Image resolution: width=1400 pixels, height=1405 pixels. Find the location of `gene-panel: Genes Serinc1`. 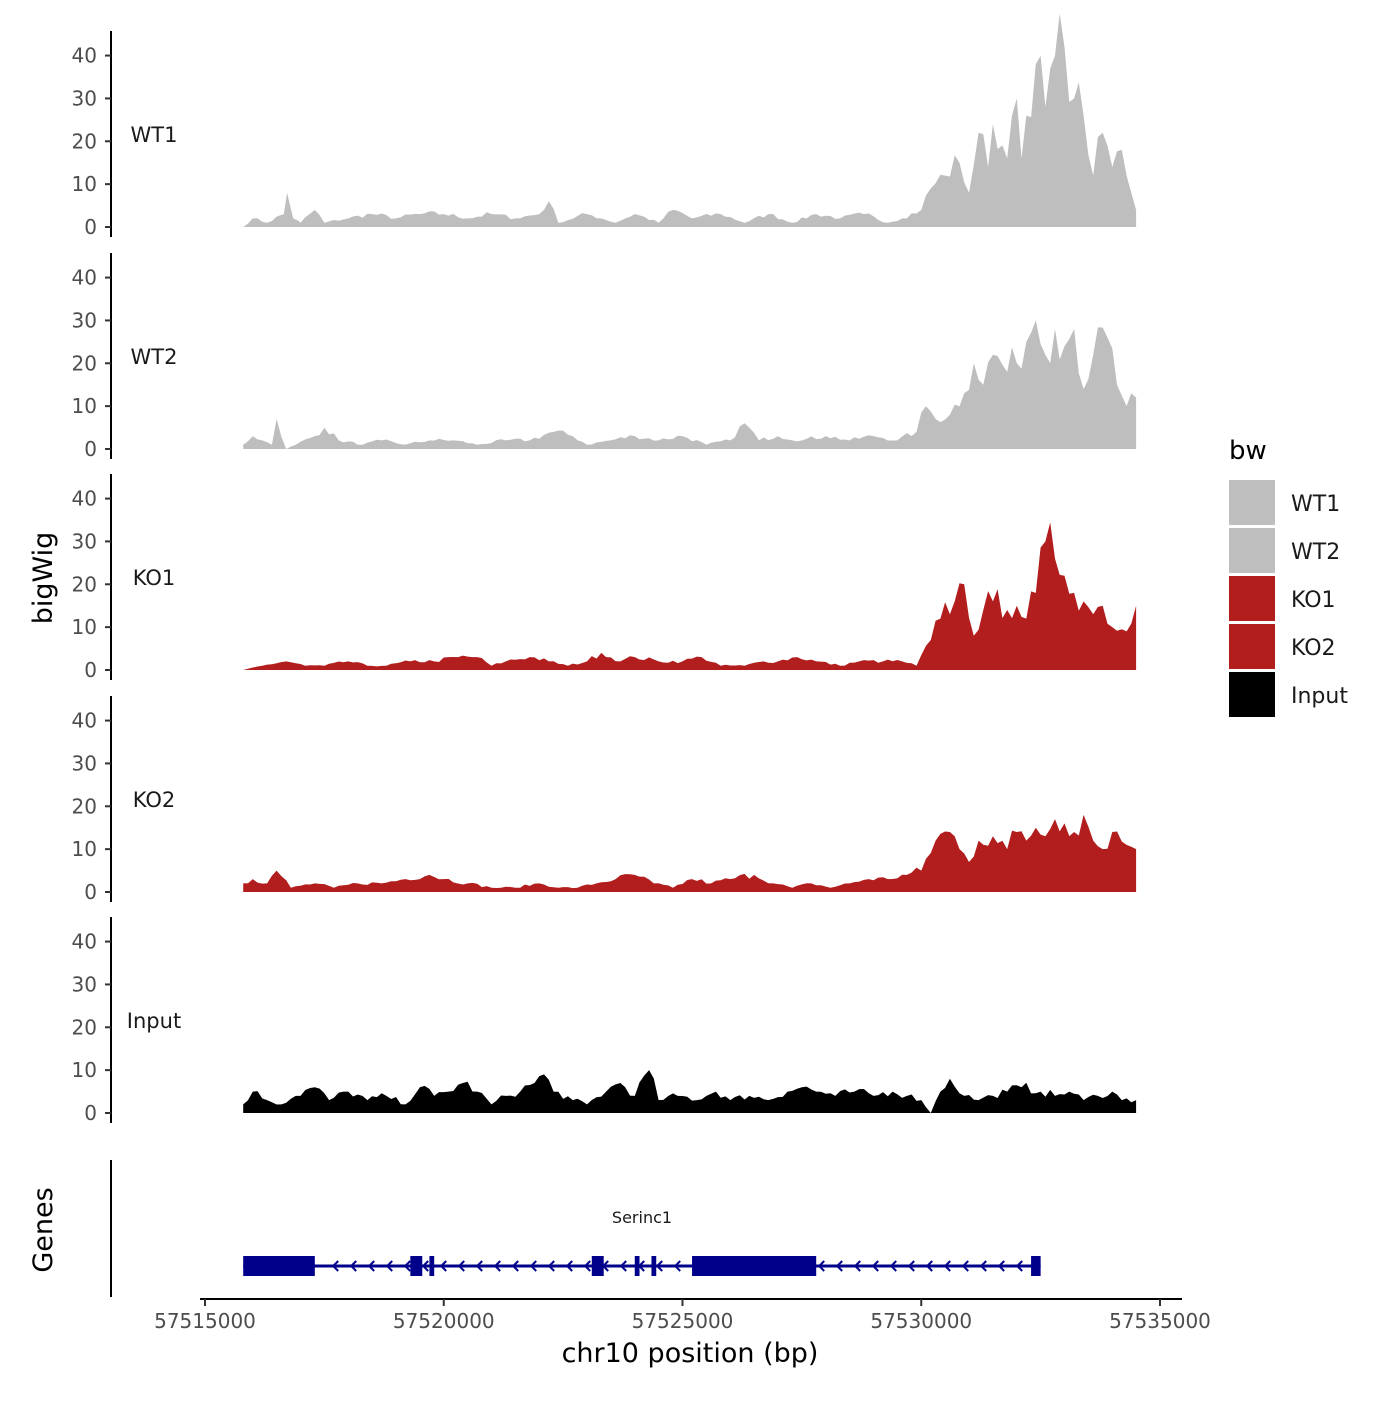

gene-panel: Genes Serinc1 is located at coordinates (534, 1228).